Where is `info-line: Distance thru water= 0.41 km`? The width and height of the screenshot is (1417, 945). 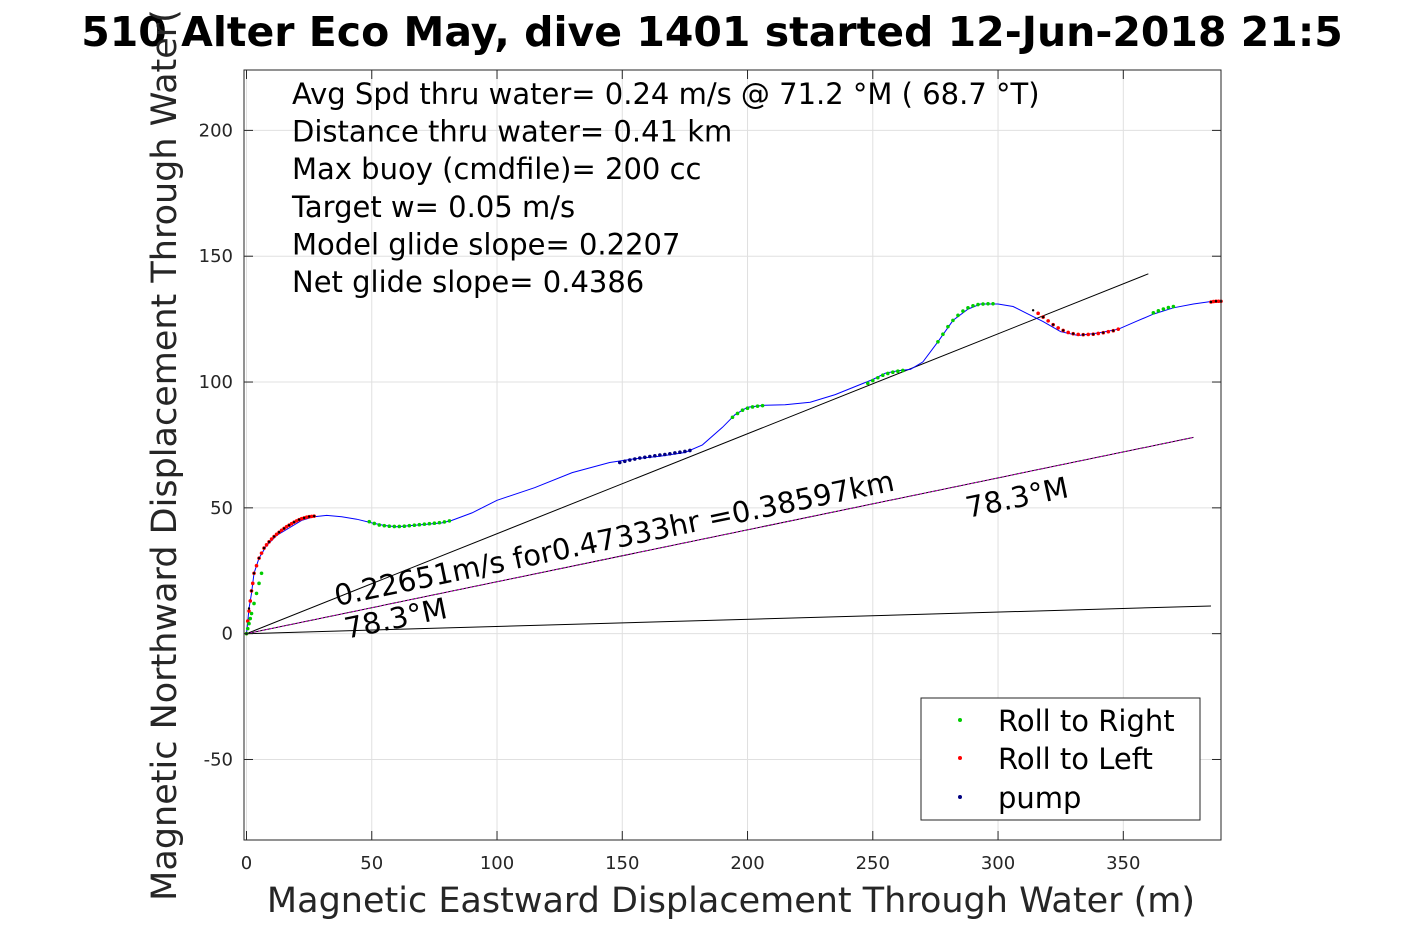
info-line: Distance thru water= 0.41 km is located at coordinates (512, 132).